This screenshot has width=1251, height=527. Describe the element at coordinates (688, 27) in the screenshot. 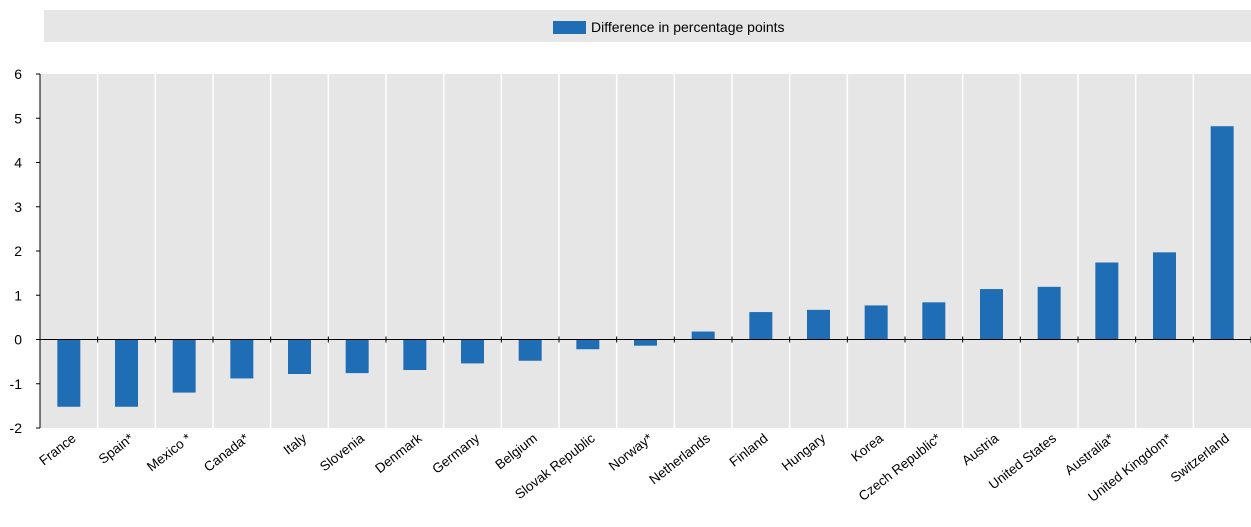

I see `legend-label: Difference in percentage points` at that location.